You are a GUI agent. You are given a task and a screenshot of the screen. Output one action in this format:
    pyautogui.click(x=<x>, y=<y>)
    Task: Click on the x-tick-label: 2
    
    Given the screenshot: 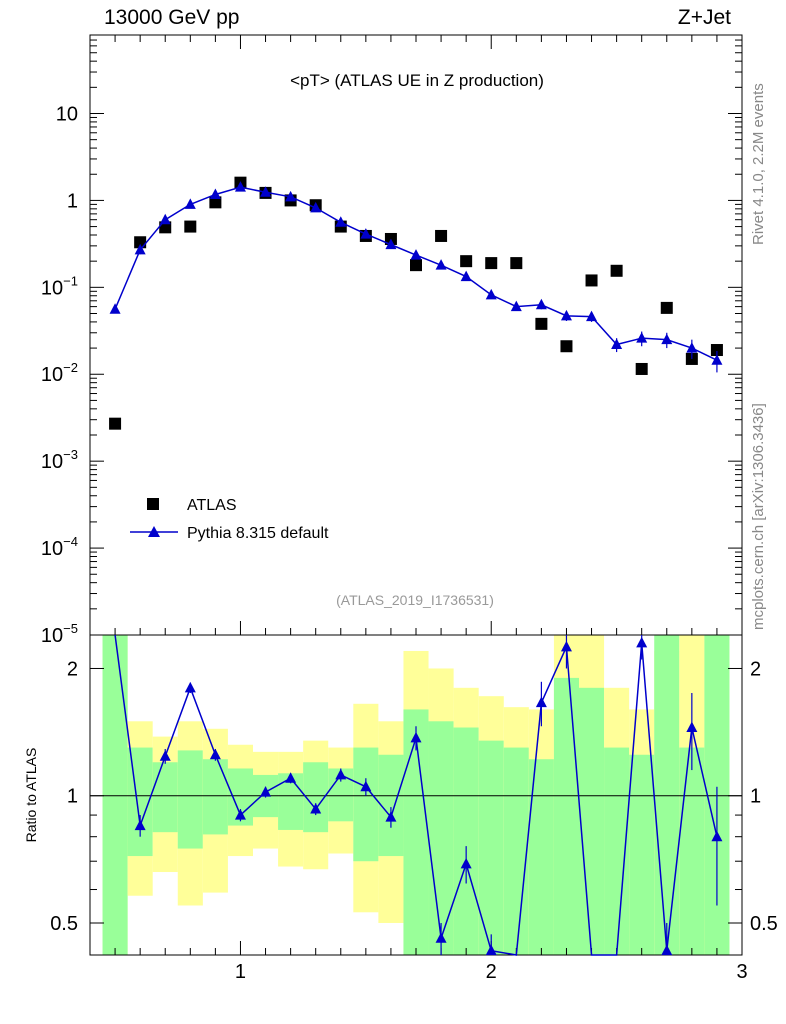 What is the action you would take?
    pyautogui.click(x=491, y=972)
    